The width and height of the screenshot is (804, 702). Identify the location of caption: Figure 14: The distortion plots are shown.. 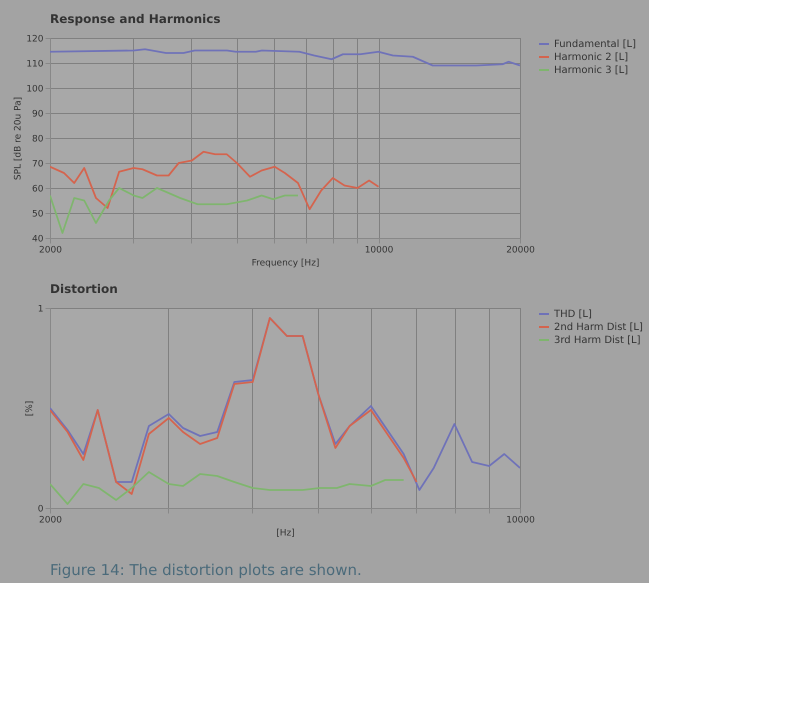
(206, 570).